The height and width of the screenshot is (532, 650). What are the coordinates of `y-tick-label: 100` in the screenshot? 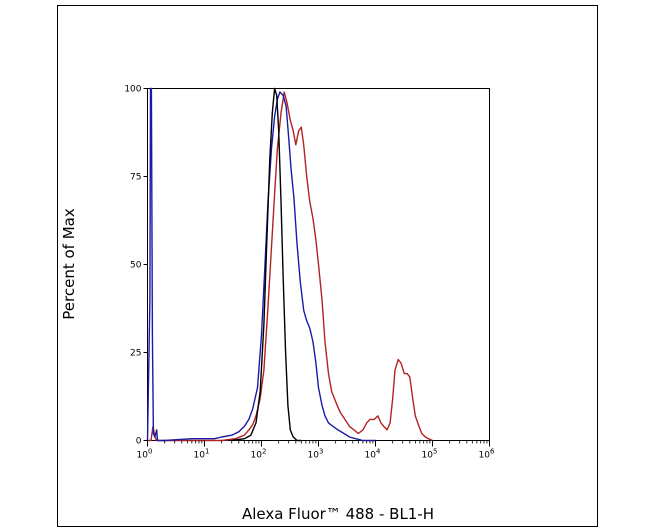 It's located at (132, 90).